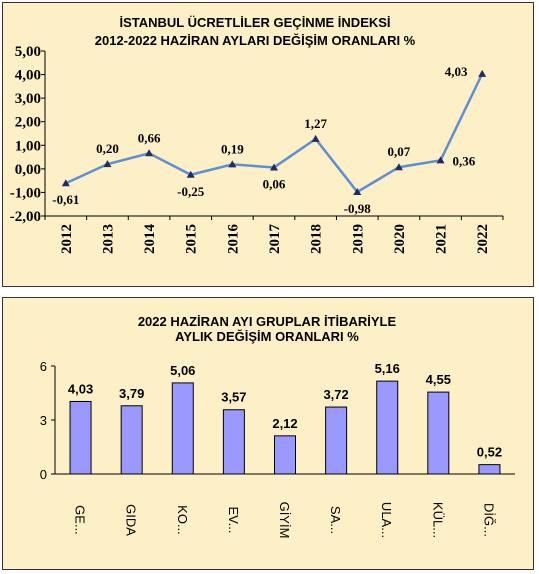 This screenshot has width=539, height=574. Describe the element at coordinates (107, 148) in the screenshot. I see `data-label: 0,20` at that location.